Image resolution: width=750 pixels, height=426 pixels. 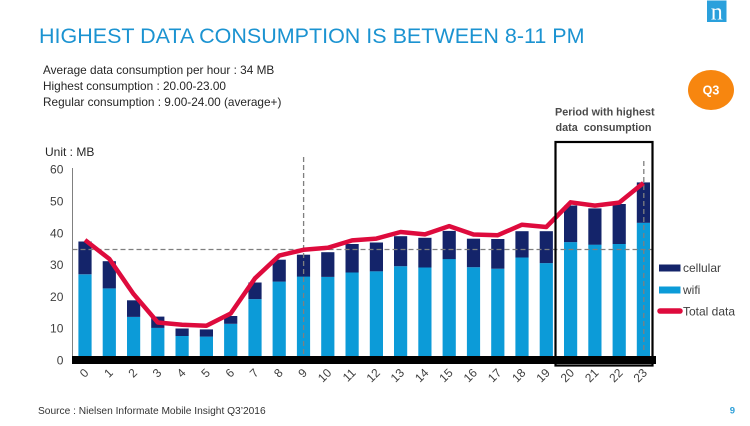 What do you see at coordinates (641, 375) in the screenshot?
I see `svg-text: 23` at bounding box center [641, 375].